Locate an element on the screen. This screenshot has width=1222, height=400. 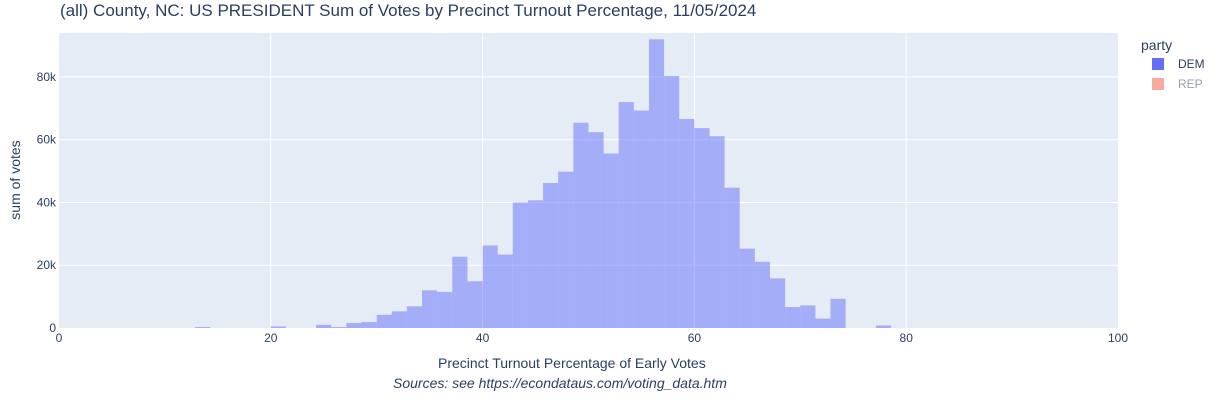
y-tick-label: 40k is located at coordinates (47, 202).